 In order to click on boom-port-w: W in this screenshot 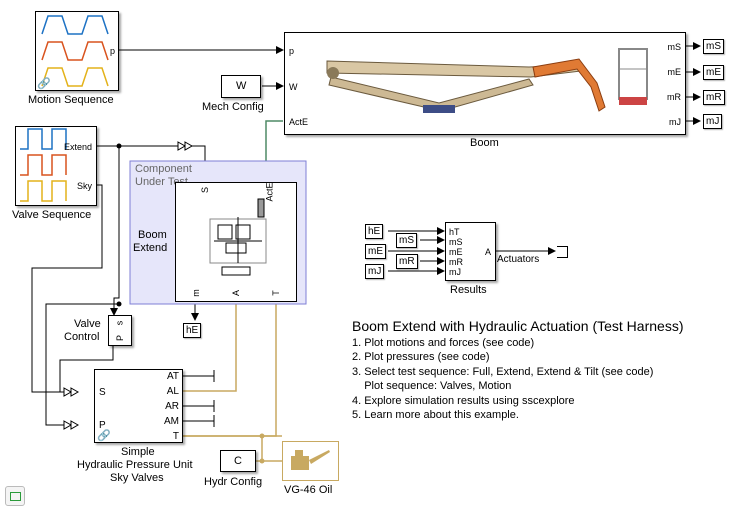, I will do `click(293, 87)`.